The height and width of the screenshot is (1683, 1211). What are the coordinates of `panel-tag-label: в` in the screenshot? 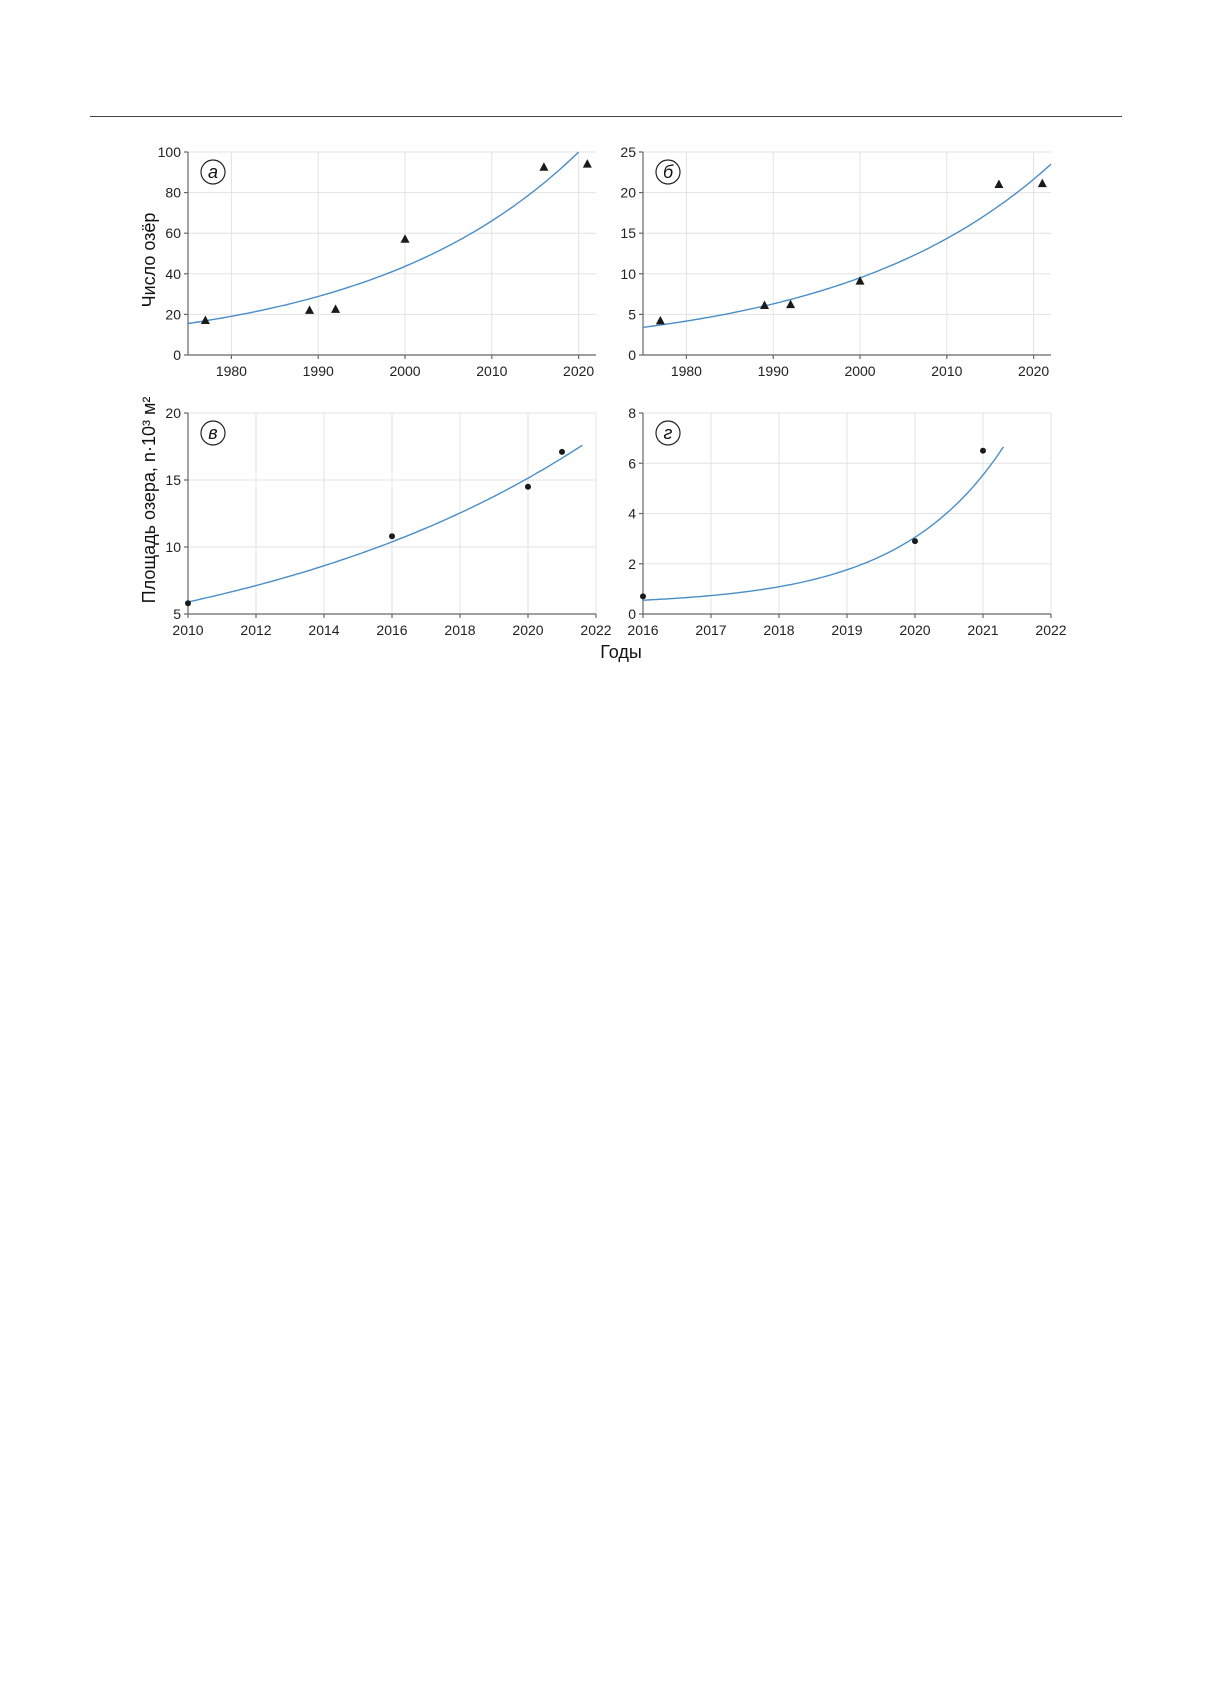 It's located at (212, 433).